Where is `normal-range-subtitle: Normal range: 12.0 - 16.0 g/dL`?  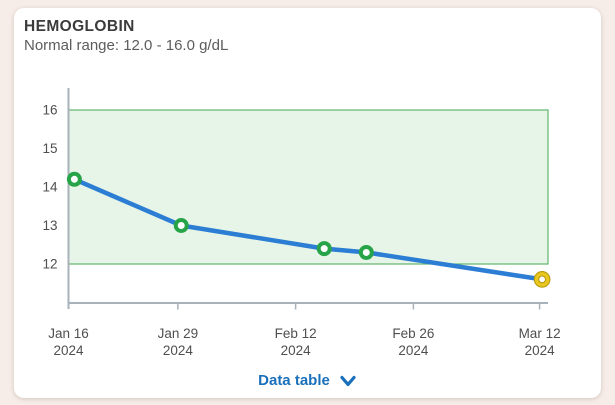
normal-range-subtitle: Normal range: 12.0 - 16.0 g/dL is located at coordinates (126, 45).